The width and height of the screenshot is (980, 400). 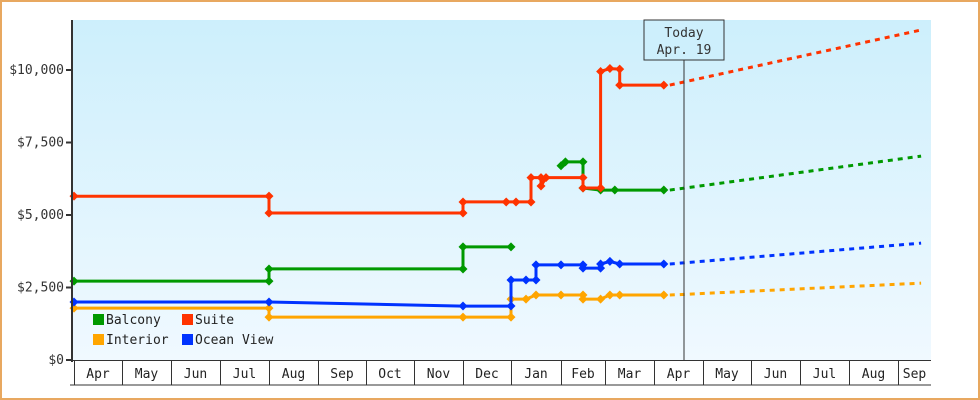 I want to click on month-label: Oct, so click(x=389, y=374).